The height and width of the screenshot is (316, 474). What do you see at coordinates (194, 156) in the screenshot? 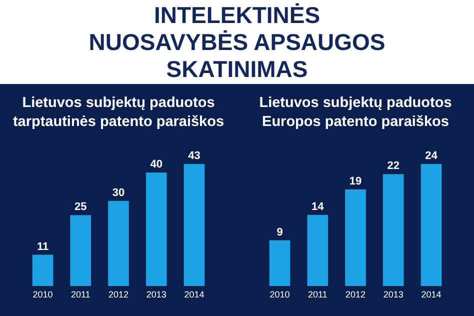
I see `data-label: 43` at bounding box center [194, 156].